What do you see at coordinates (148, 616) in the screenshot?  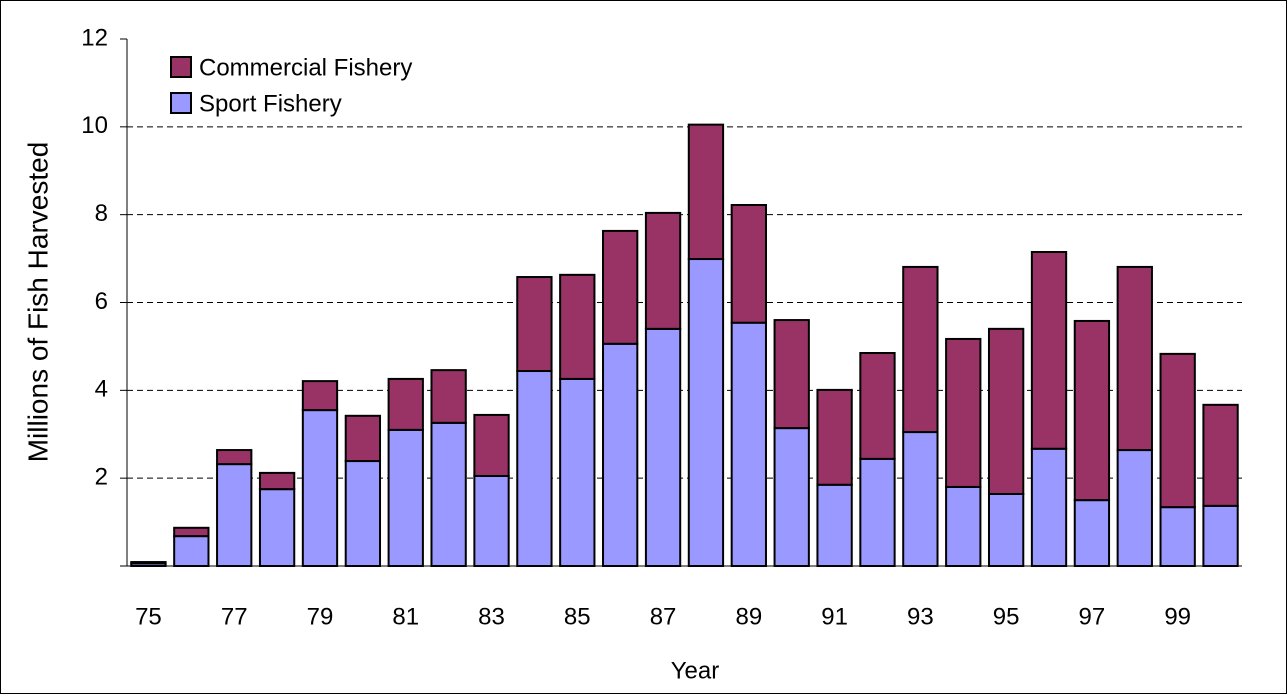 I see `x-tick-label: 75` at bounding box center [148, 616].